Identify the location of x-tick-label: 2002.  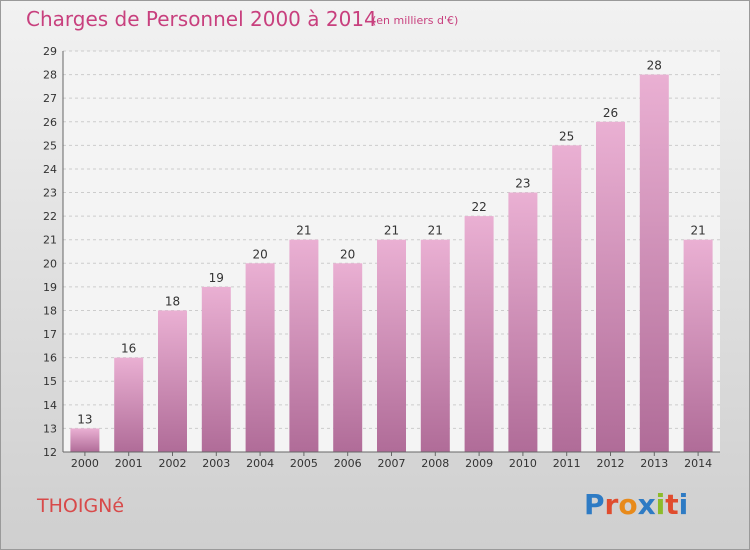
(173, 463).